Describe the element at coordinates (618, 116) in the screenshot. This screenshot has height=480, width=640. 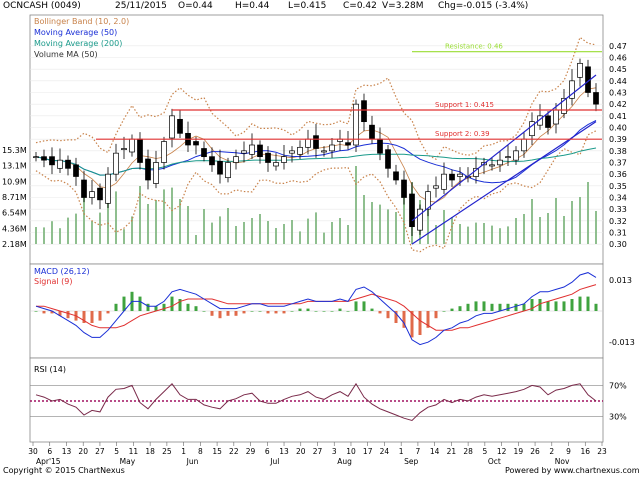
I see `price-tick-label: 0.41` at that location.